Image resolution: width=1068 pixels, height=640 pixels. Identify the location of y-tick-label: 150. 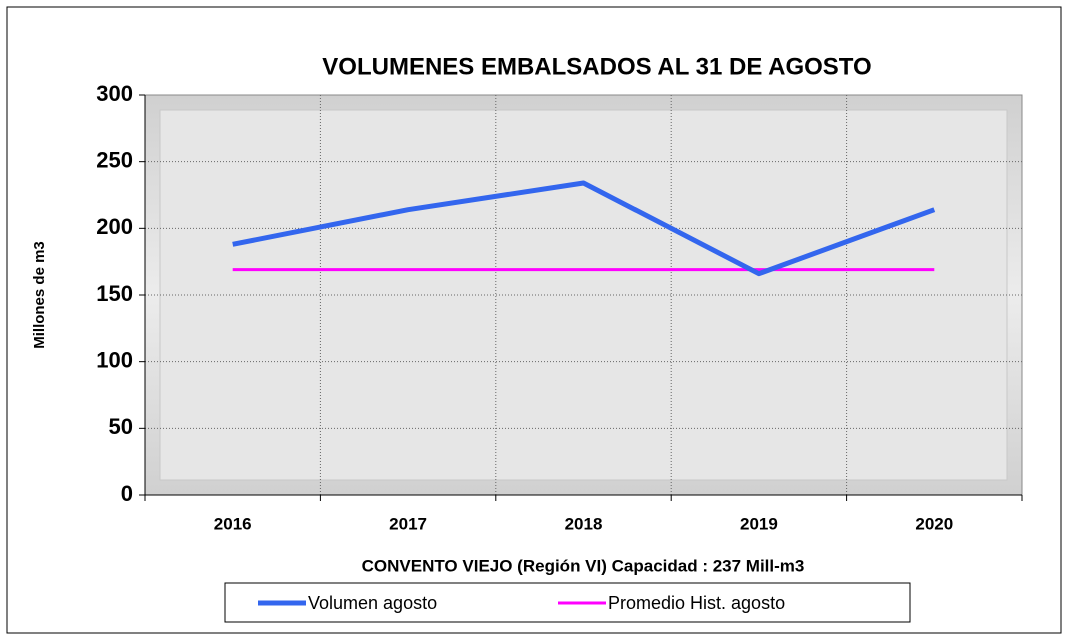
(114, 293).